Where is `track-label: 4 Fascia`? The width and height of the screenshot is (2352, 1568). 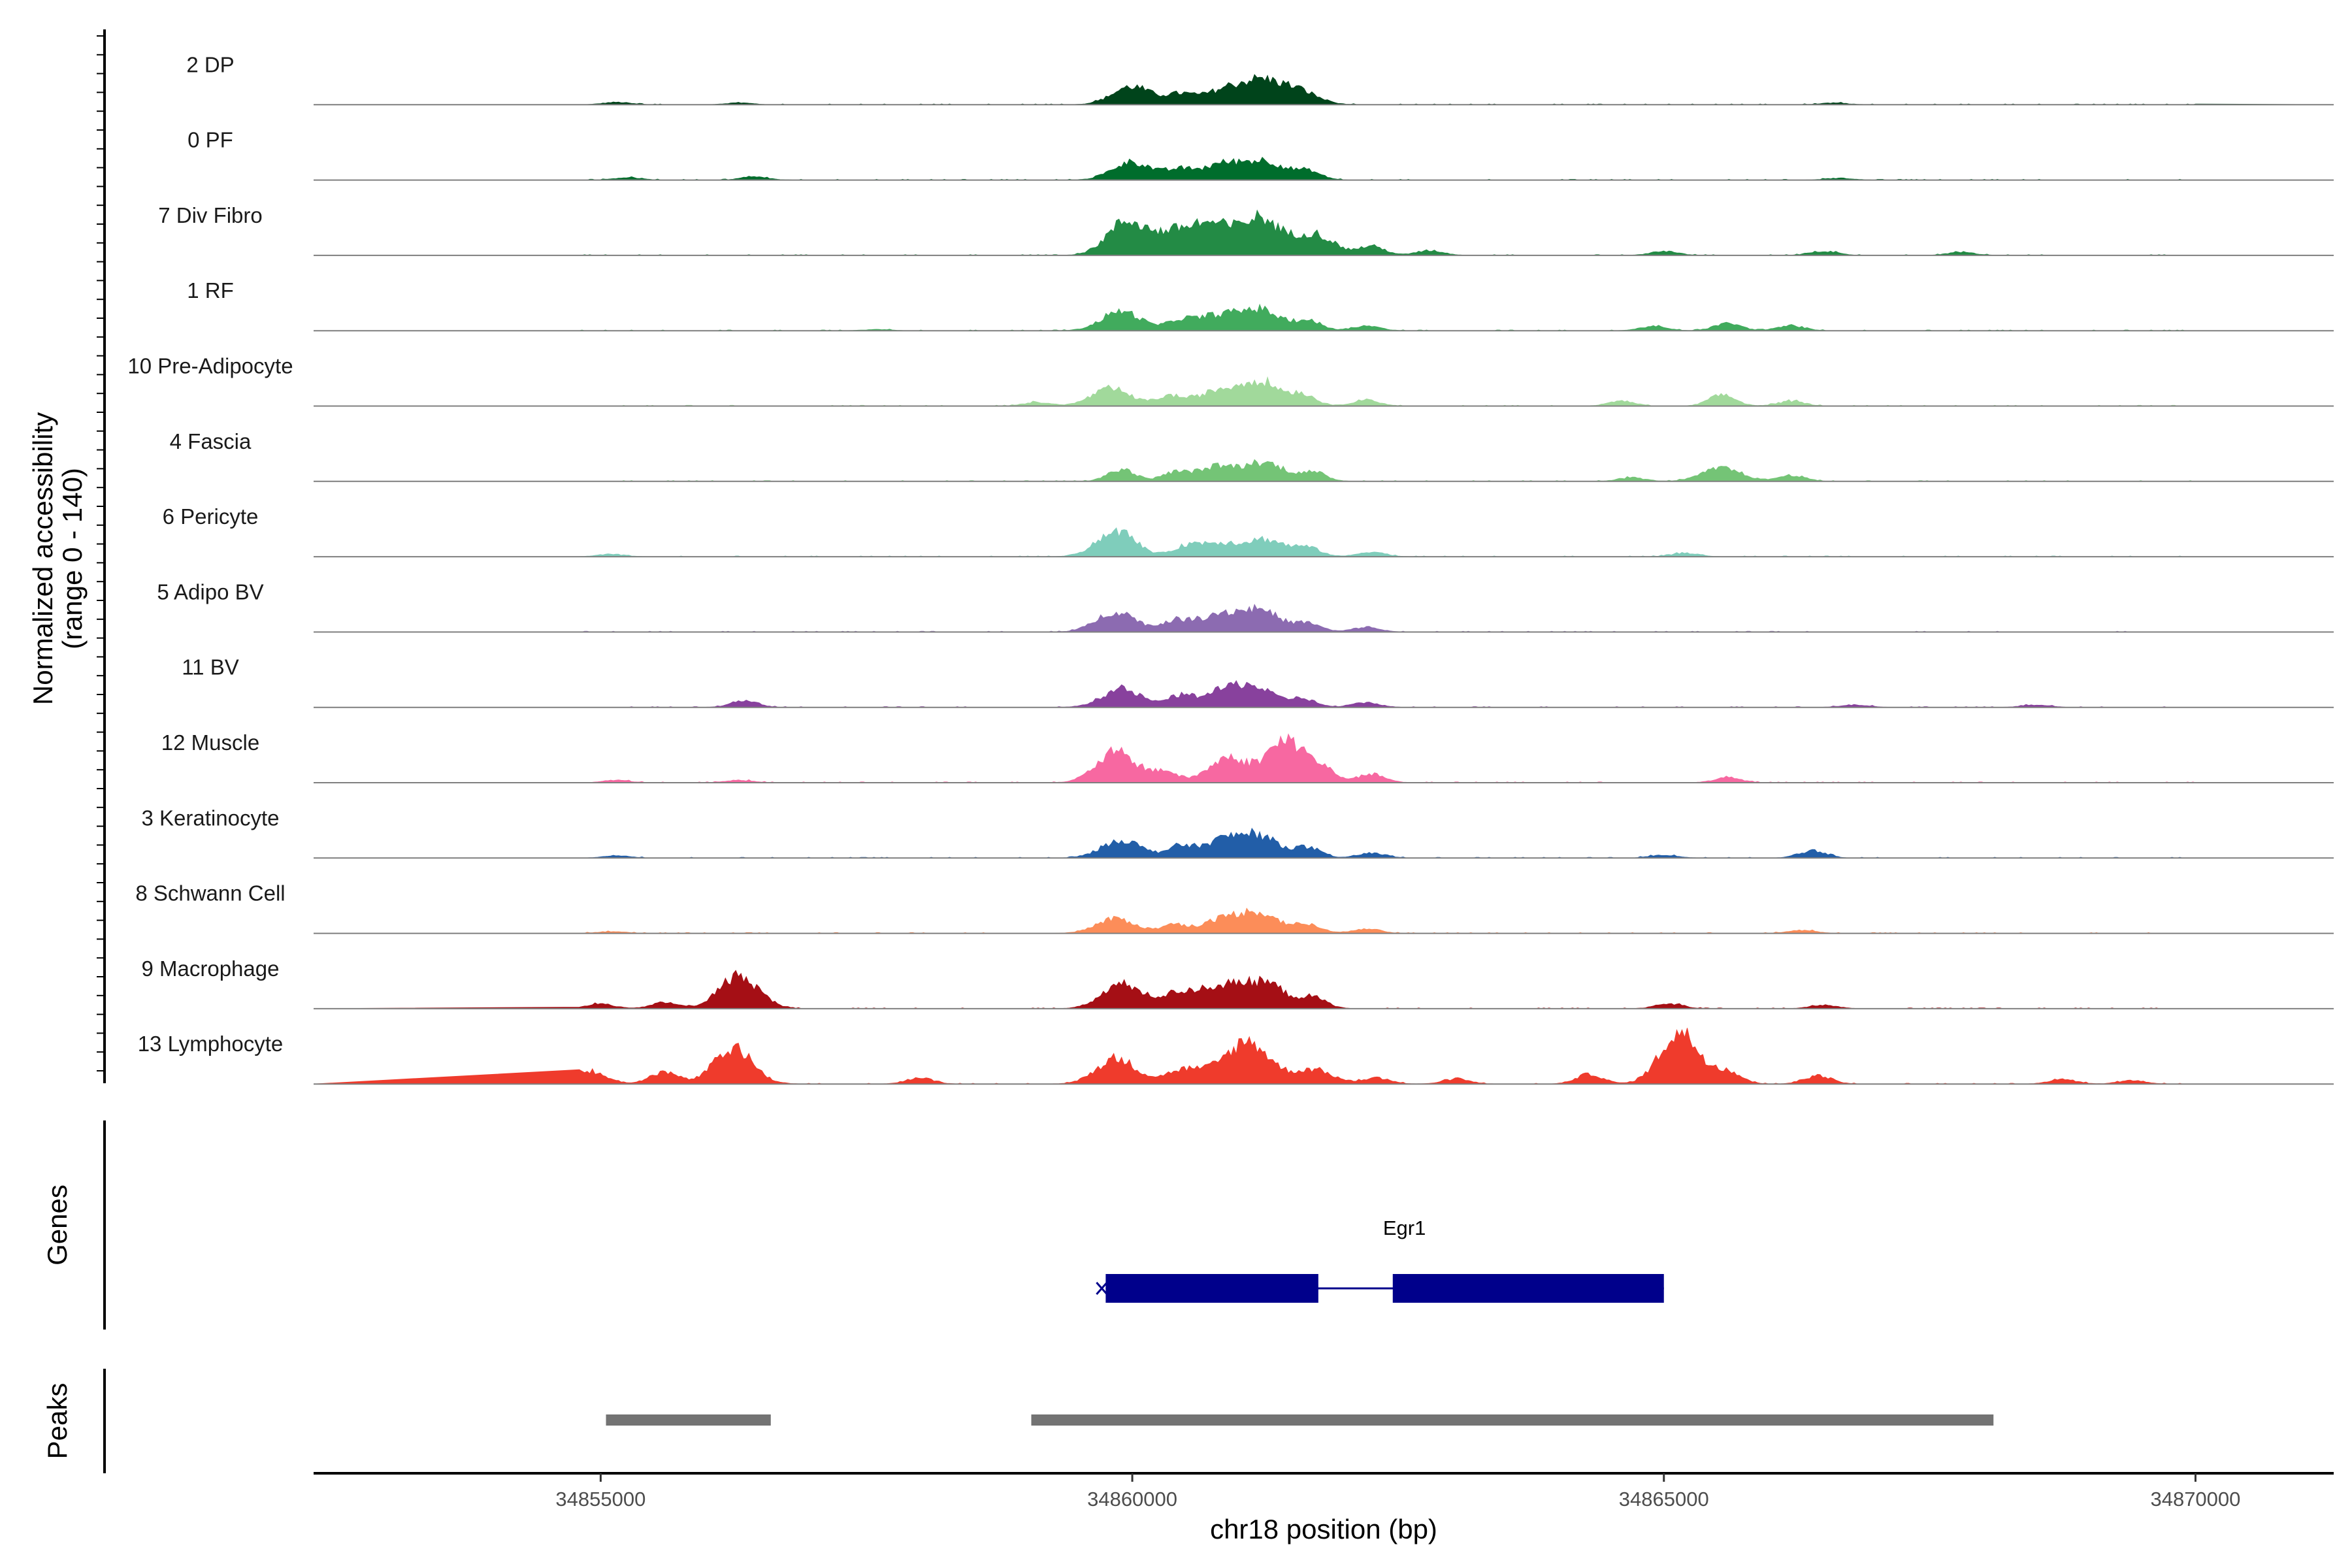 track-label: 4 Fascia is located at coordinates (211, 441).